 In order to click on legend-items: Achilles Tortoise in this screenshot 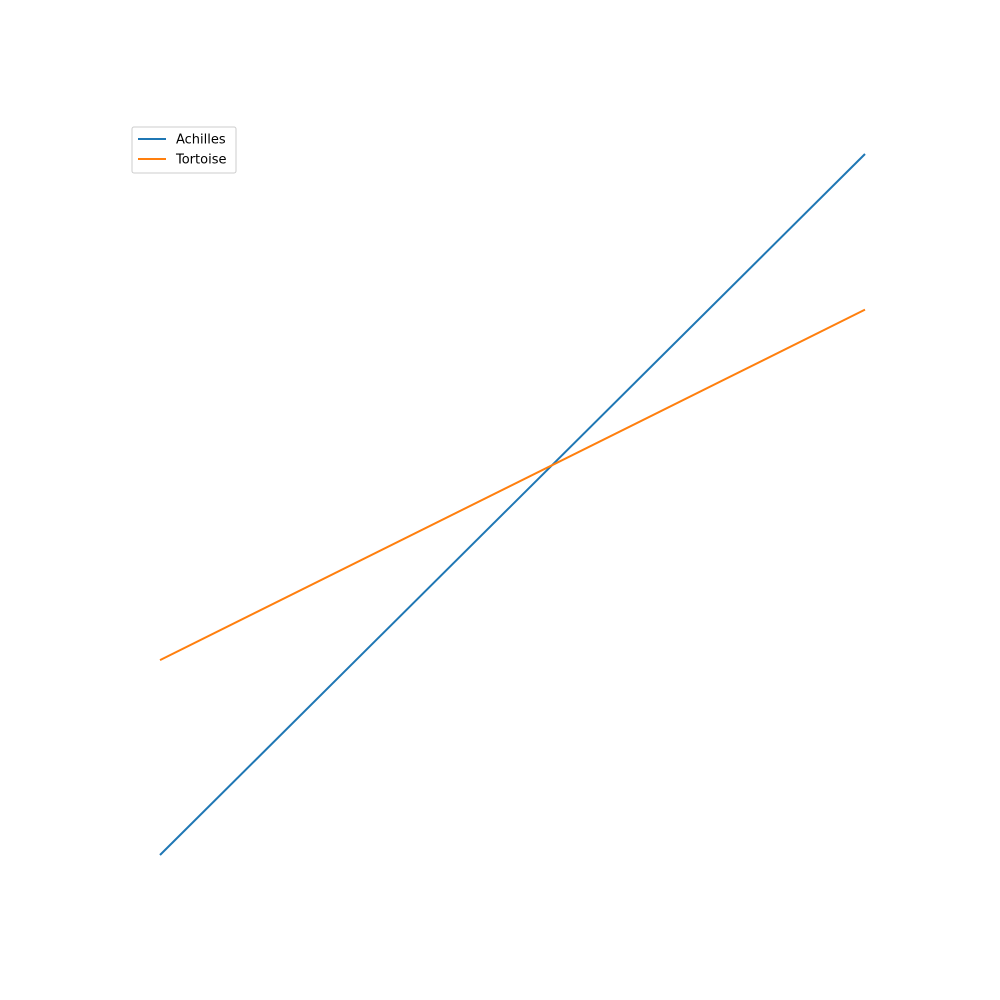, I will do `click(182, 150)`.